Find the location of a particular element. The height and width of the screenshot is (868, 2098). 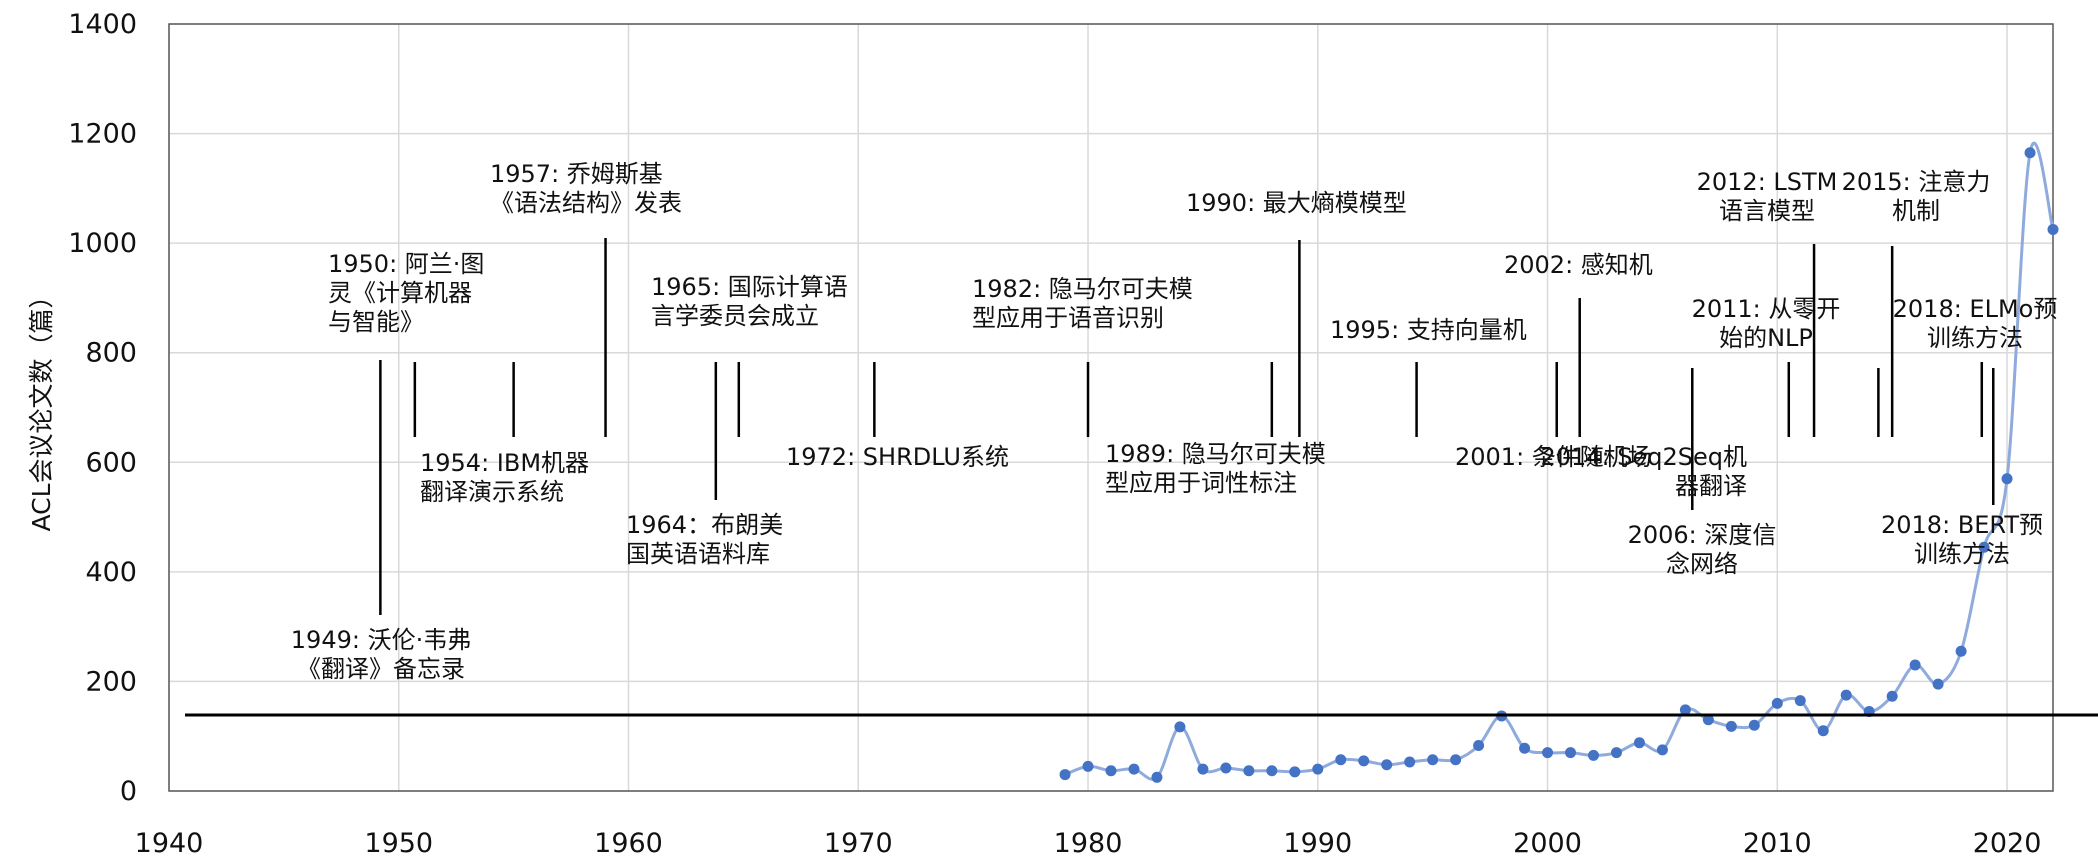

event-label: 2015: 注意力机制 is located at coordinates (1916, 196).